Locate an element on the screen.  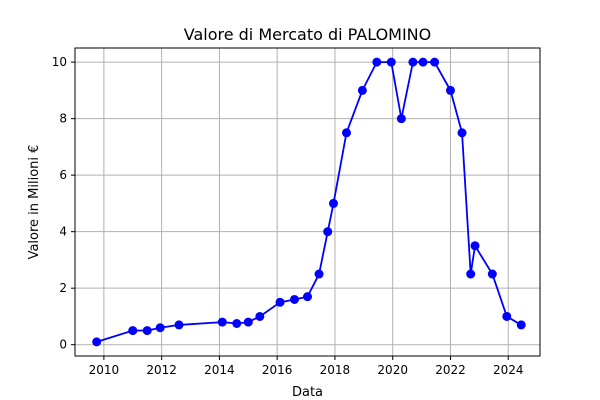
x-tick-label: 2012 is located at coordinates (161, 370).